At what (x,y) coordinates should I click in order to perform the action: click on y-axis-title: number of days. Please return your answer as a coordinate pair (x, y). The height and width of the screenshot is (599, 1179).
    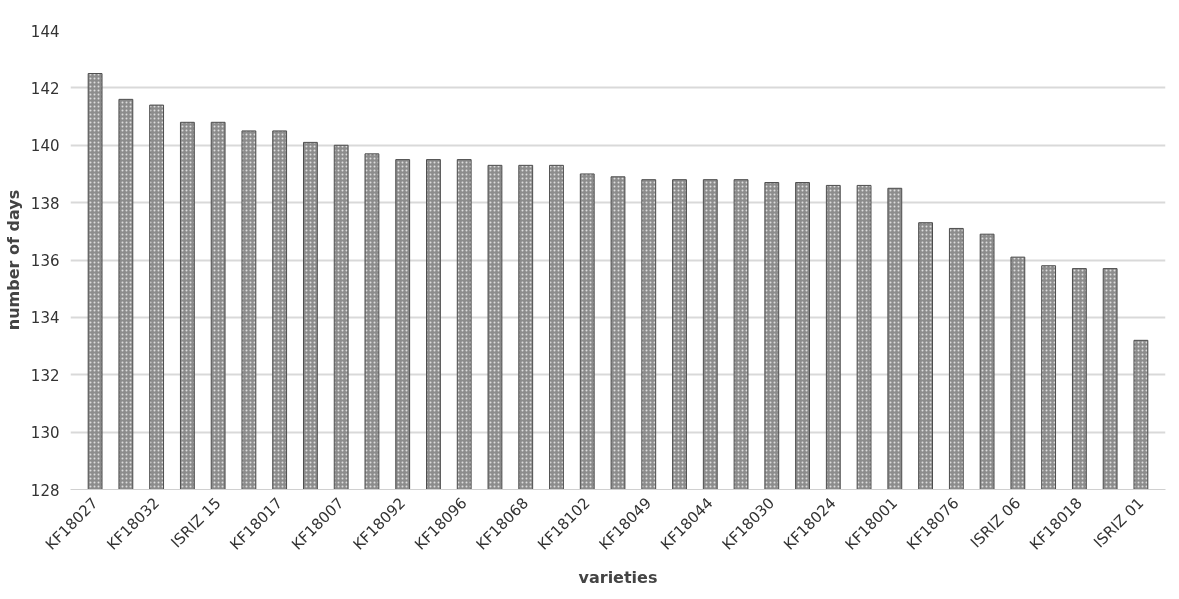
    Looking at the image, I should click on (13, 260).